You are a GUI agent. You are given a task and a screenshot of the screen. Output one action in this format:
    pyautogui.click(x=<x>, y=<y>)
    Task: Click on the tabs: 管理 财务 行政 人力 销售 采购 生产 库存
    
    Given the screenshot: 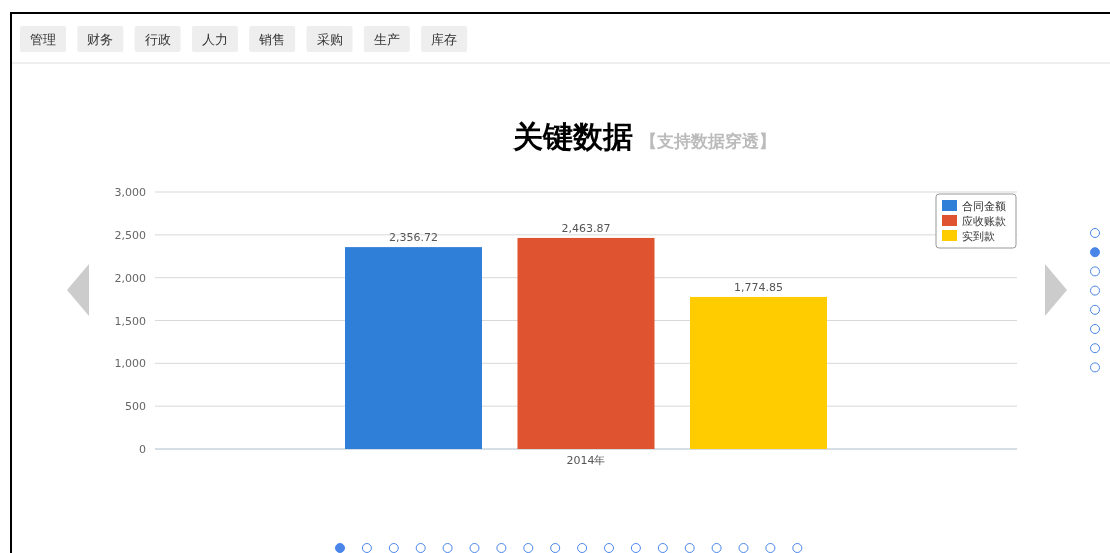 What is the action you would take?
    pyautogui.click(x=244, y=39)
    